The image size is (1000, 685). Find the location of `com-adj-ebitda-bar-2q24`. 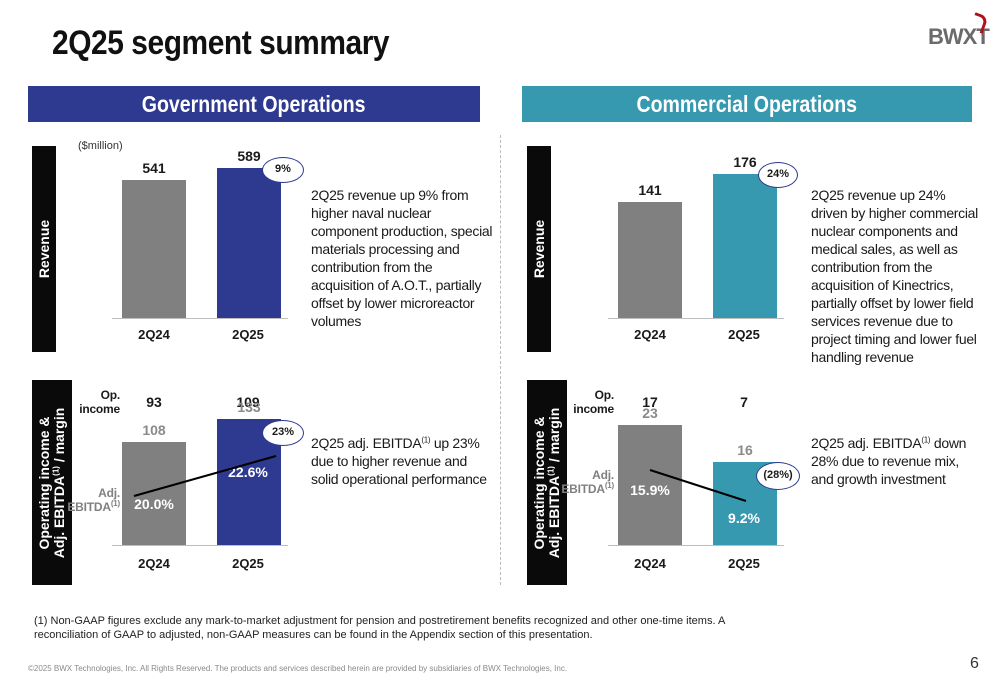

com-adj-ebitda-bar-2q24 is located at coordinates (650, 485).